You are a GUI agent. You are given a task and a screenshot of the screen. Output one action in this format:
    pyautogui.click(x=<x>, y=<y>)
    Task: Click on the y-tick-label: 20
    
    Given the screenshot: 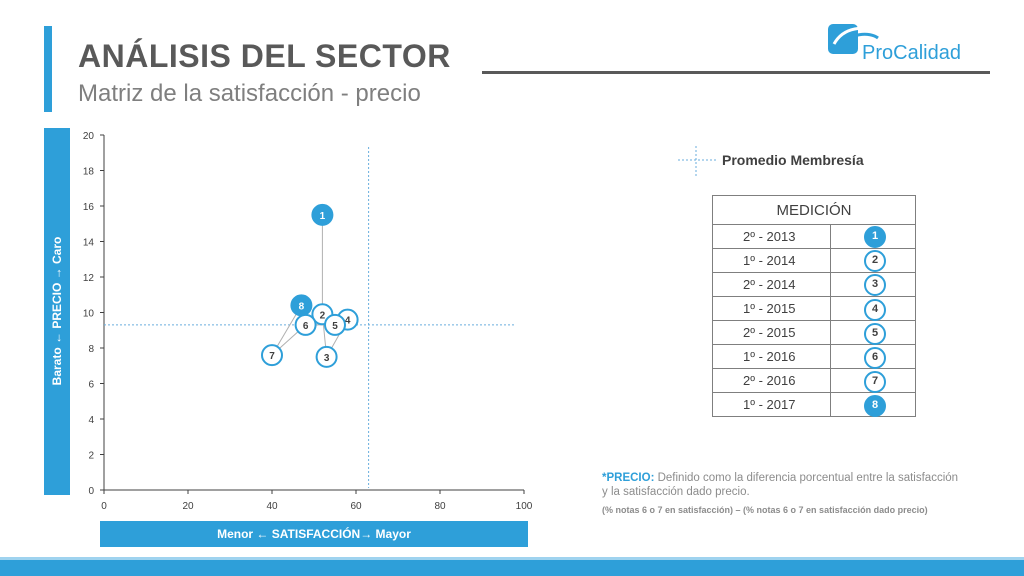 What is the action you would take?
    pyautogui.click(x=89, y=136)
    